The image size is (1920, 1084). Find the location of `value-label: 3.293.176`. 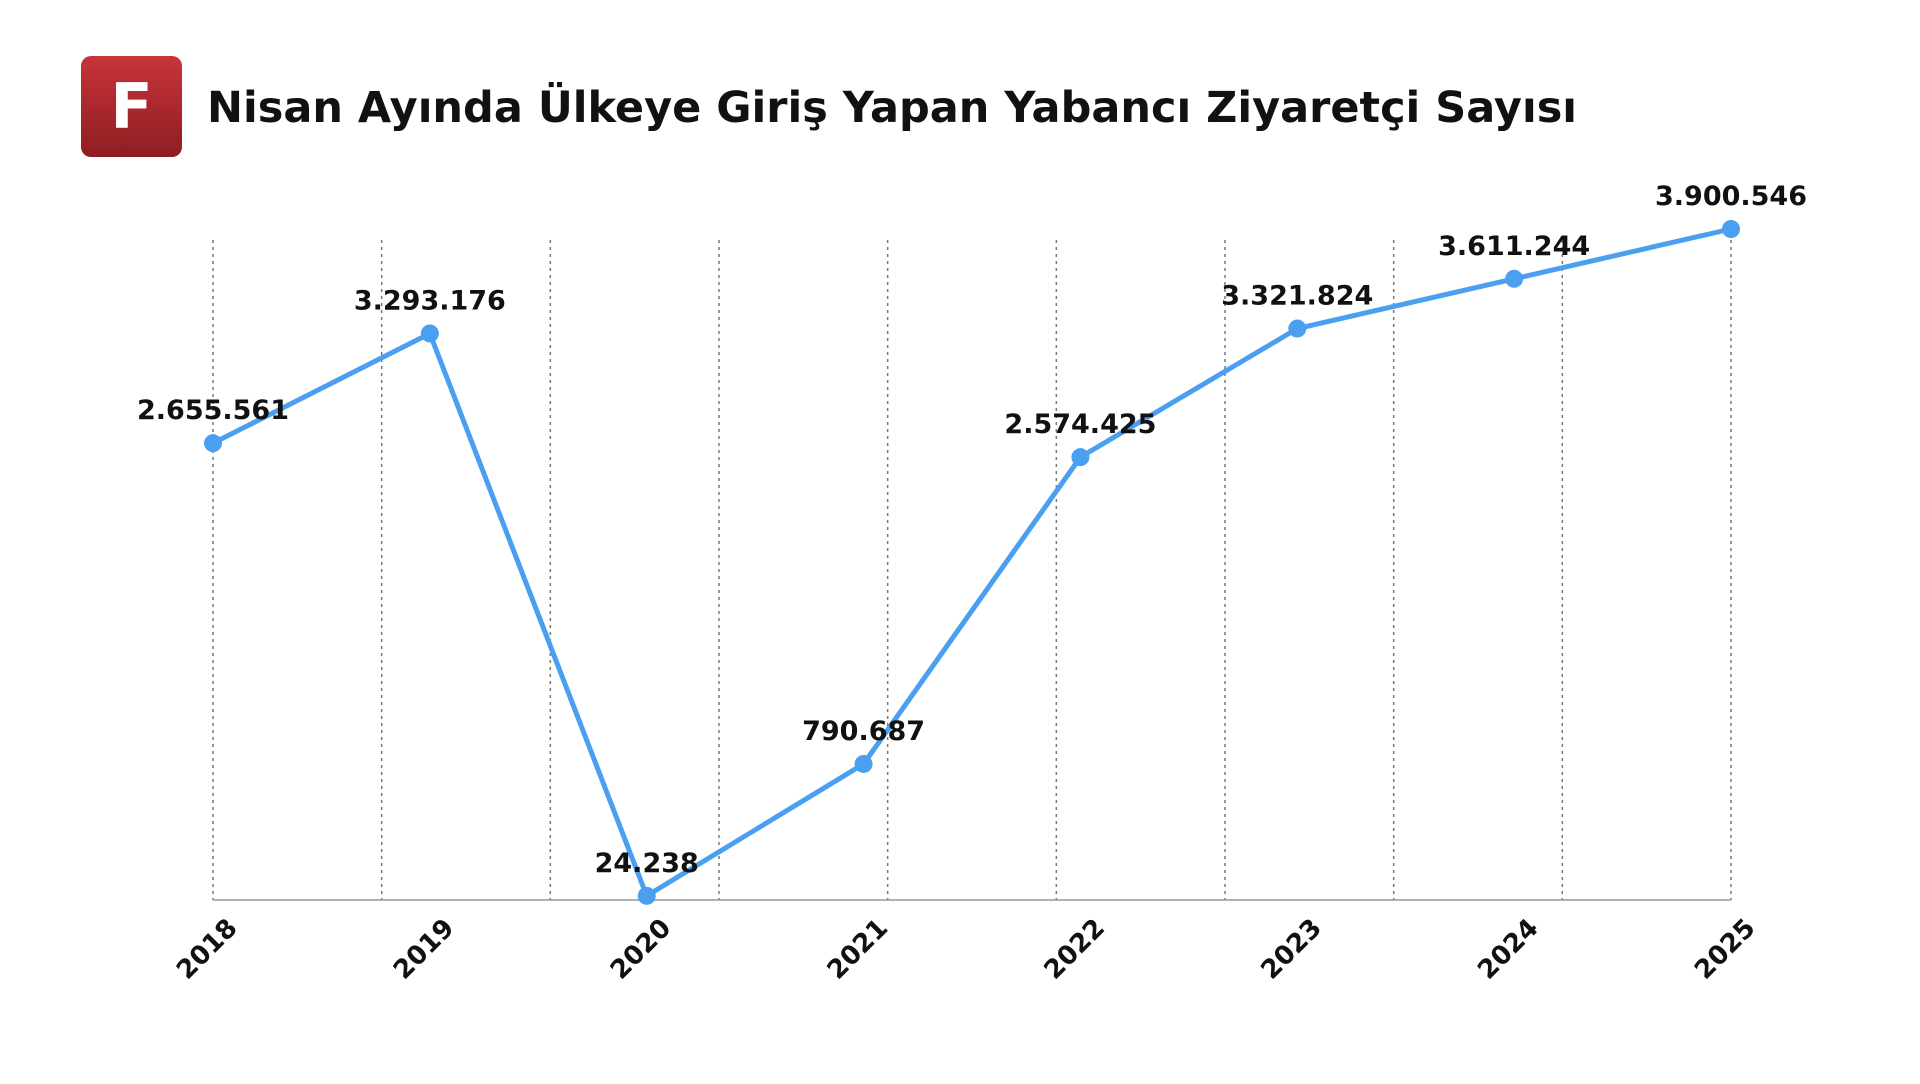

value-label: 3.293.176 is located at coordinates (430, 300).